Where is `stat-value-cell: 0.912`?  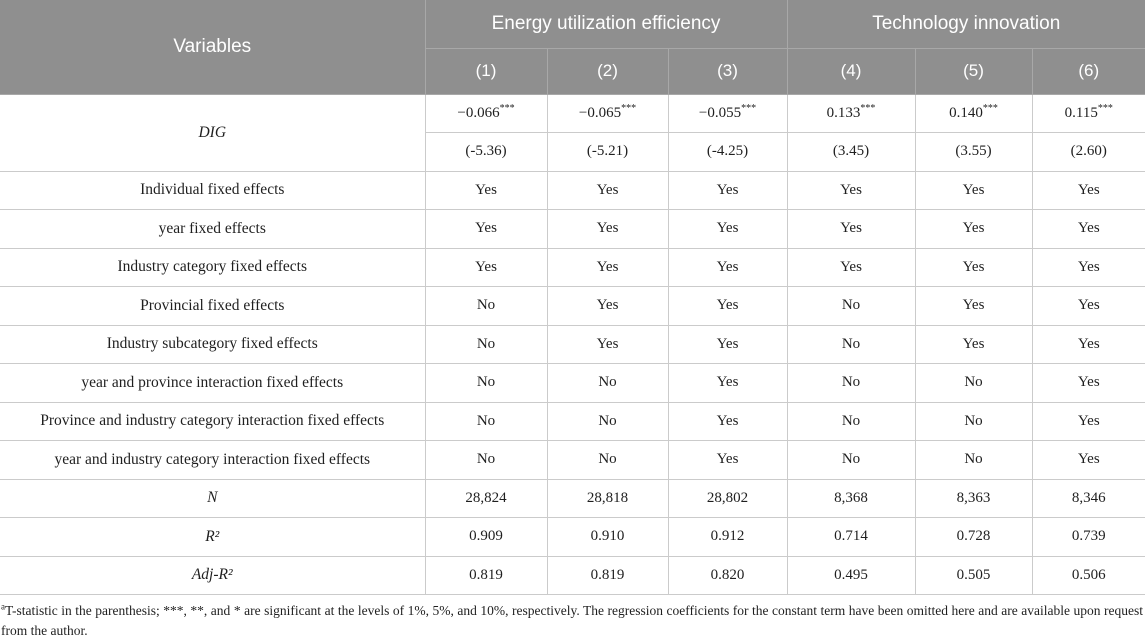 stat-value-cell: 0.912 is located at coordinates (727, 537).